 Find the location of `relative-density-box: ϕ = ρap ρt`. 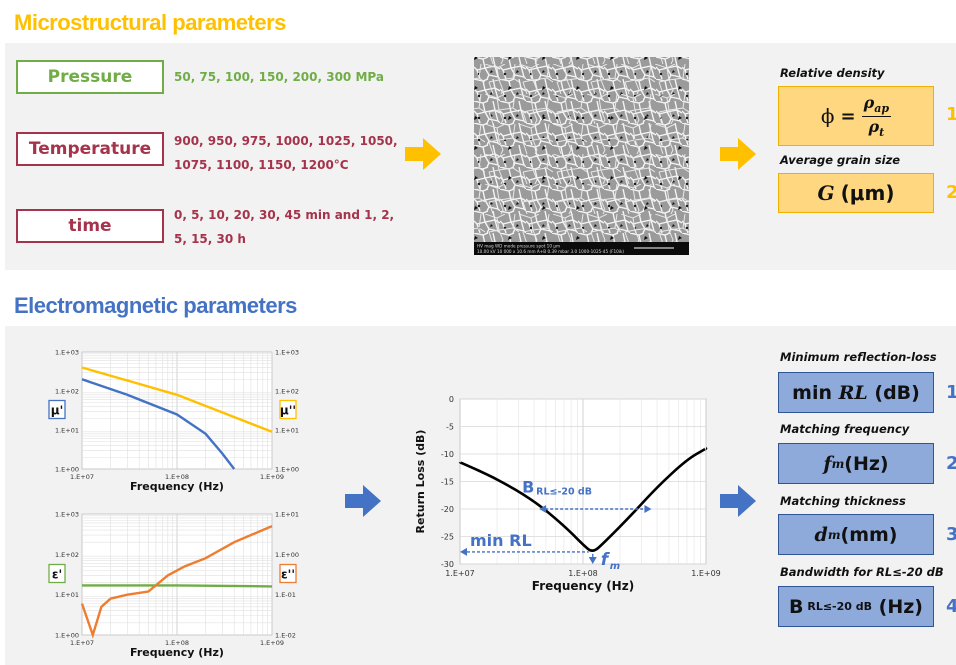

relative-density-box: ϕ = ρap ρt is located at coordinates (856, 116).